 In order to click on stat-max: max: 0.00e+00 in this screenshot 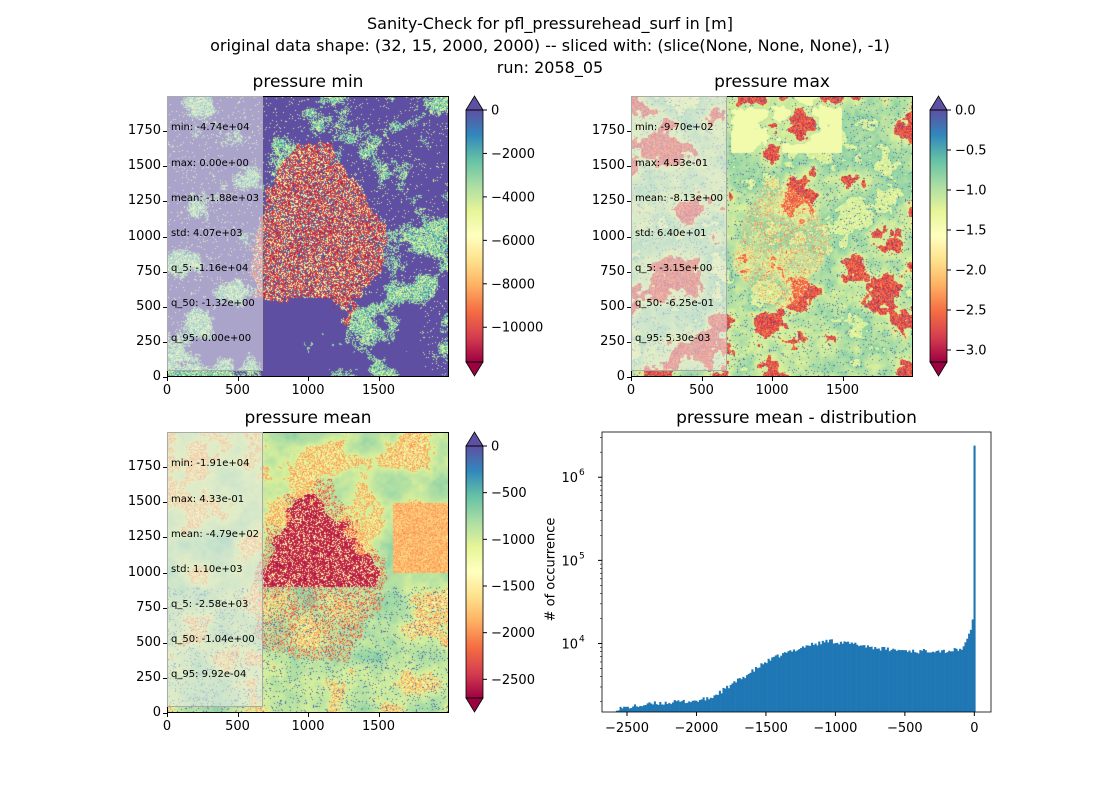, I will do `click(210, 163)`.